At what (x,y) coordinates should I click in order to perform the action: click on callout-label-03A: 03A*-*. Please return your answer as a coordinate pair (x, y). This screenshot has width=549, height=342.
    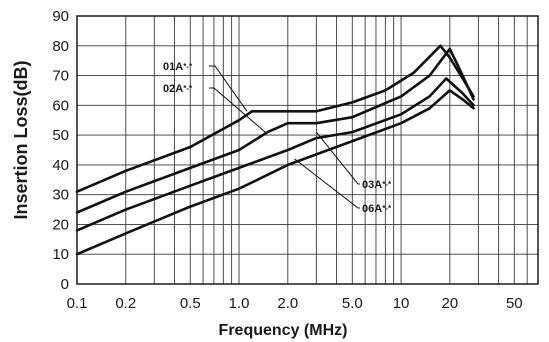
    Looking at the image, I should click on (377, 185).